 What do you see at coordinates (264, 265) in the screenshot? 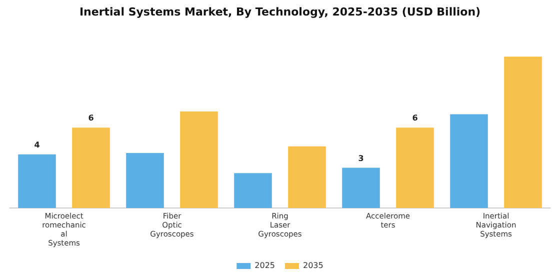
I see `legend-label: 2025` at bounding box center [264, 265].